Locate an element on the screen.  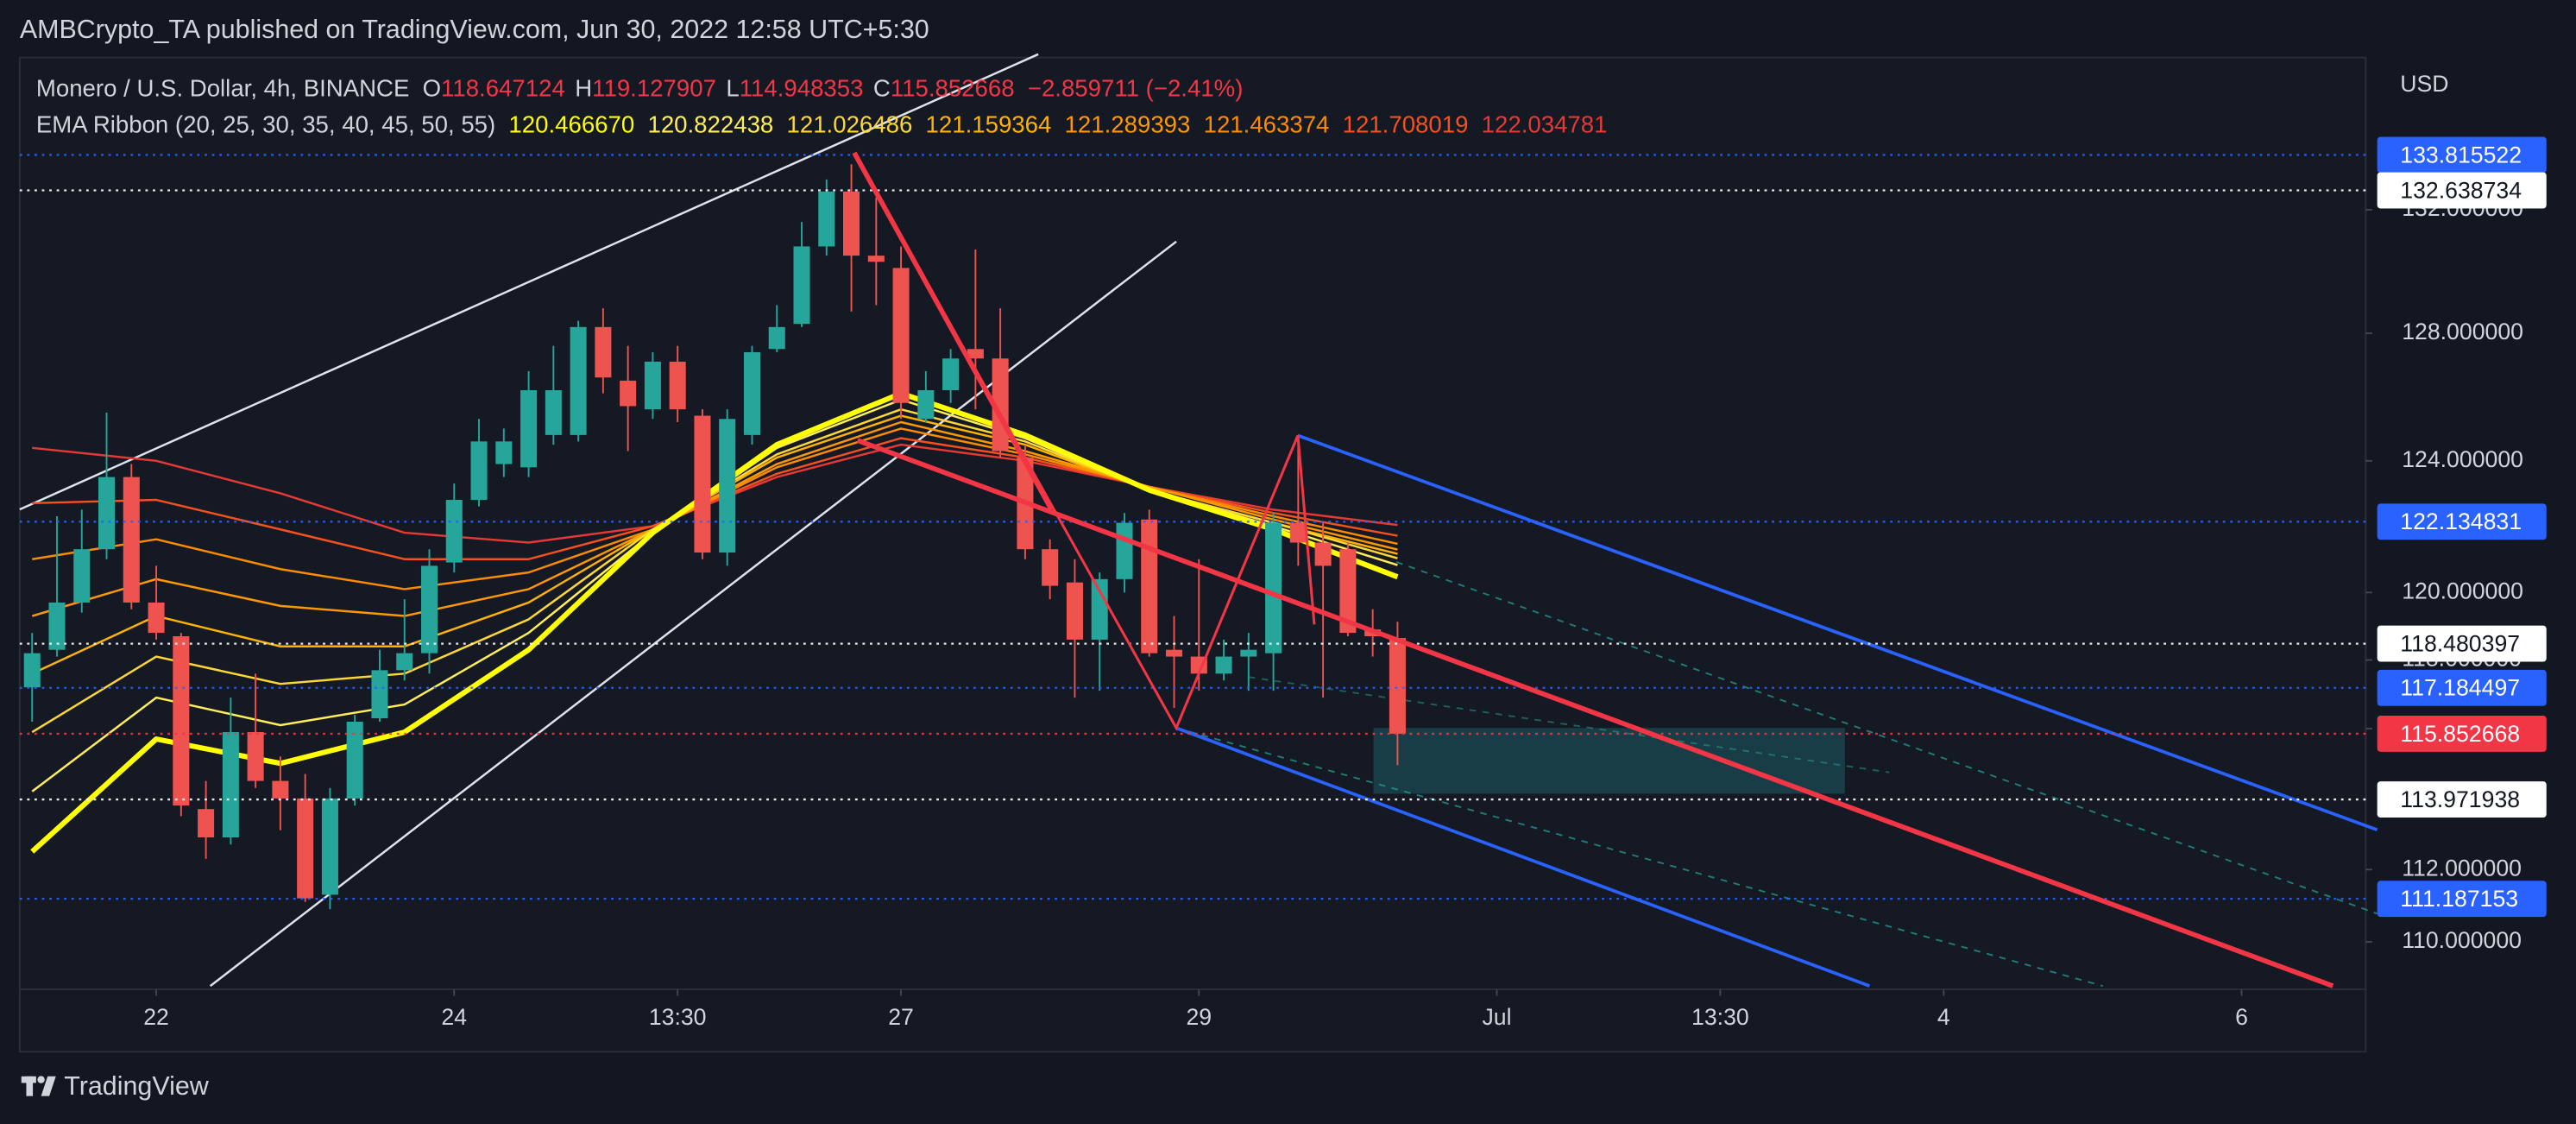
ema-line is located at coordinates (714, 518).